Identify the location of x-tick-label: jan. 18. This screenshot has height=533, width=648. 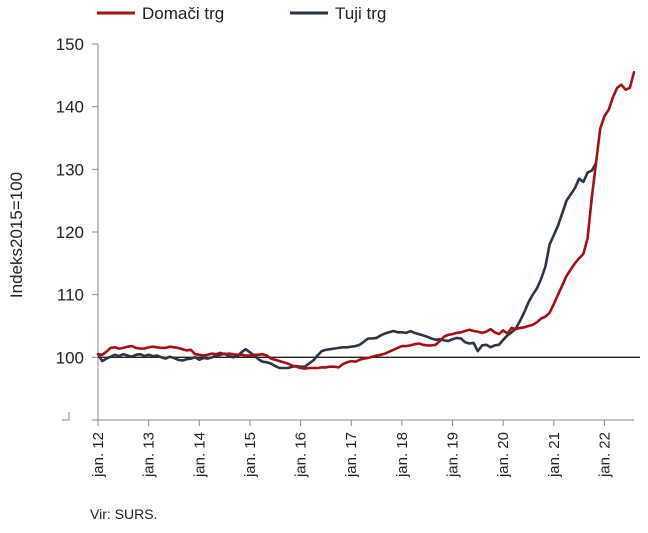
(402, 455).